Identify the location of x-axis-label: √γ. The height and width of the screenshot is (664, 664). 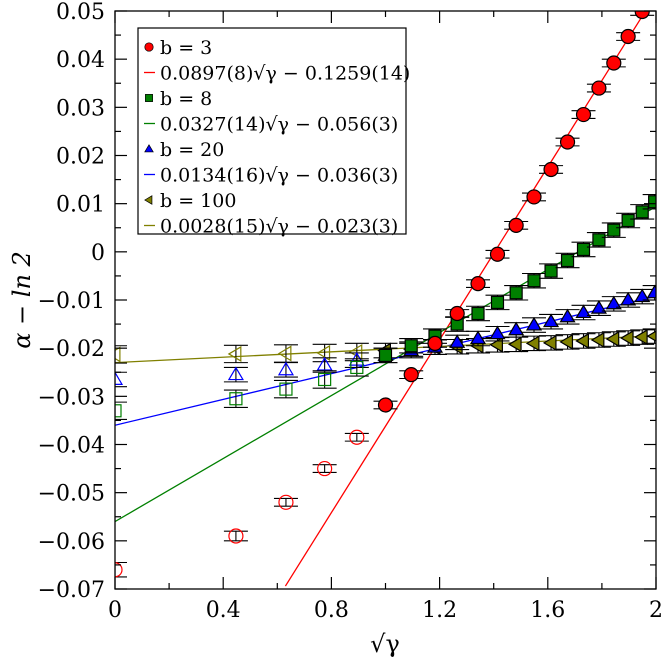
(385, 644).